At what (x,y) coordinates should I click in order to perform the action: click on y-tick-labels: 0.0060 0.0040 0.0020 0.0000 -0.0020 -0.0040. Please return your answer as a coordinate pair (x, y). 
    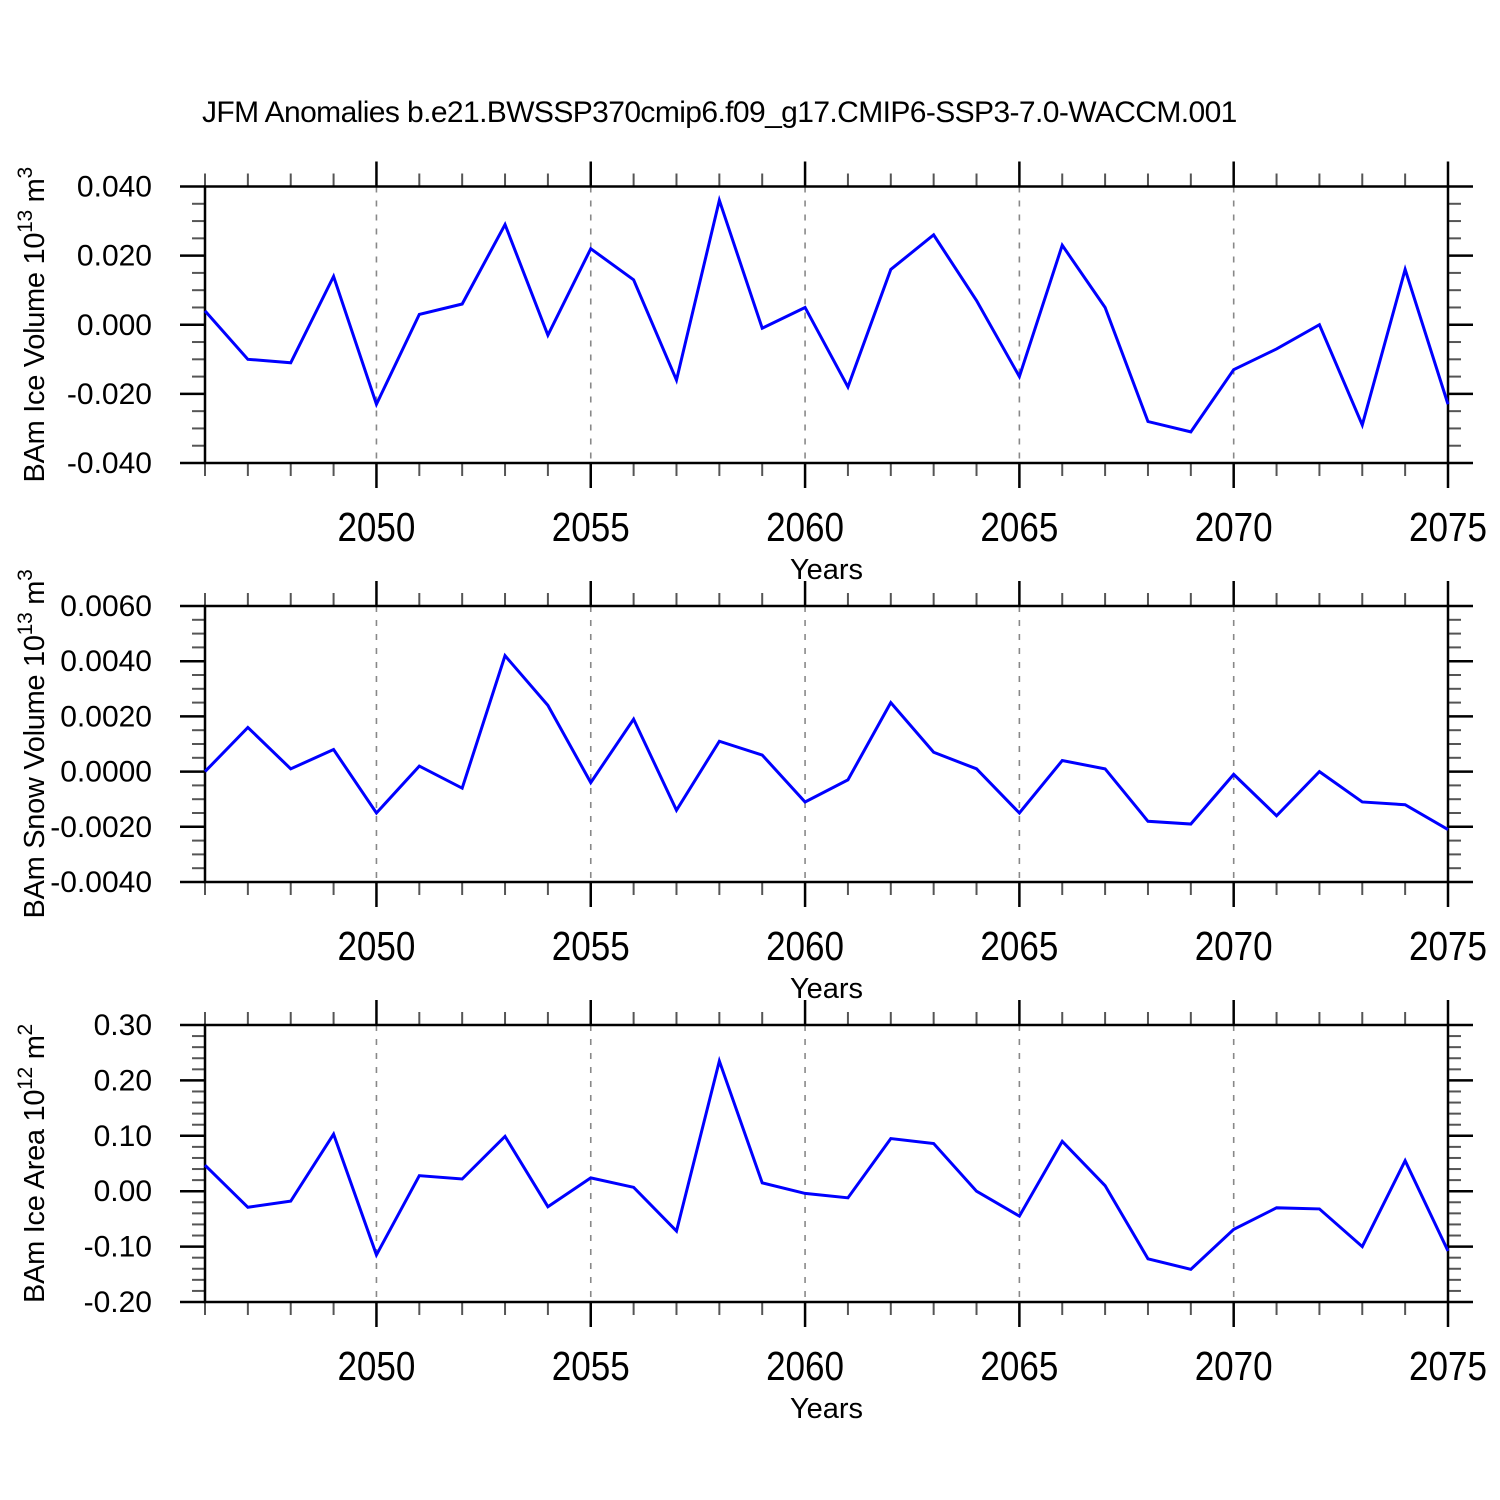
    Looking at the image, I should click on (101, 744).